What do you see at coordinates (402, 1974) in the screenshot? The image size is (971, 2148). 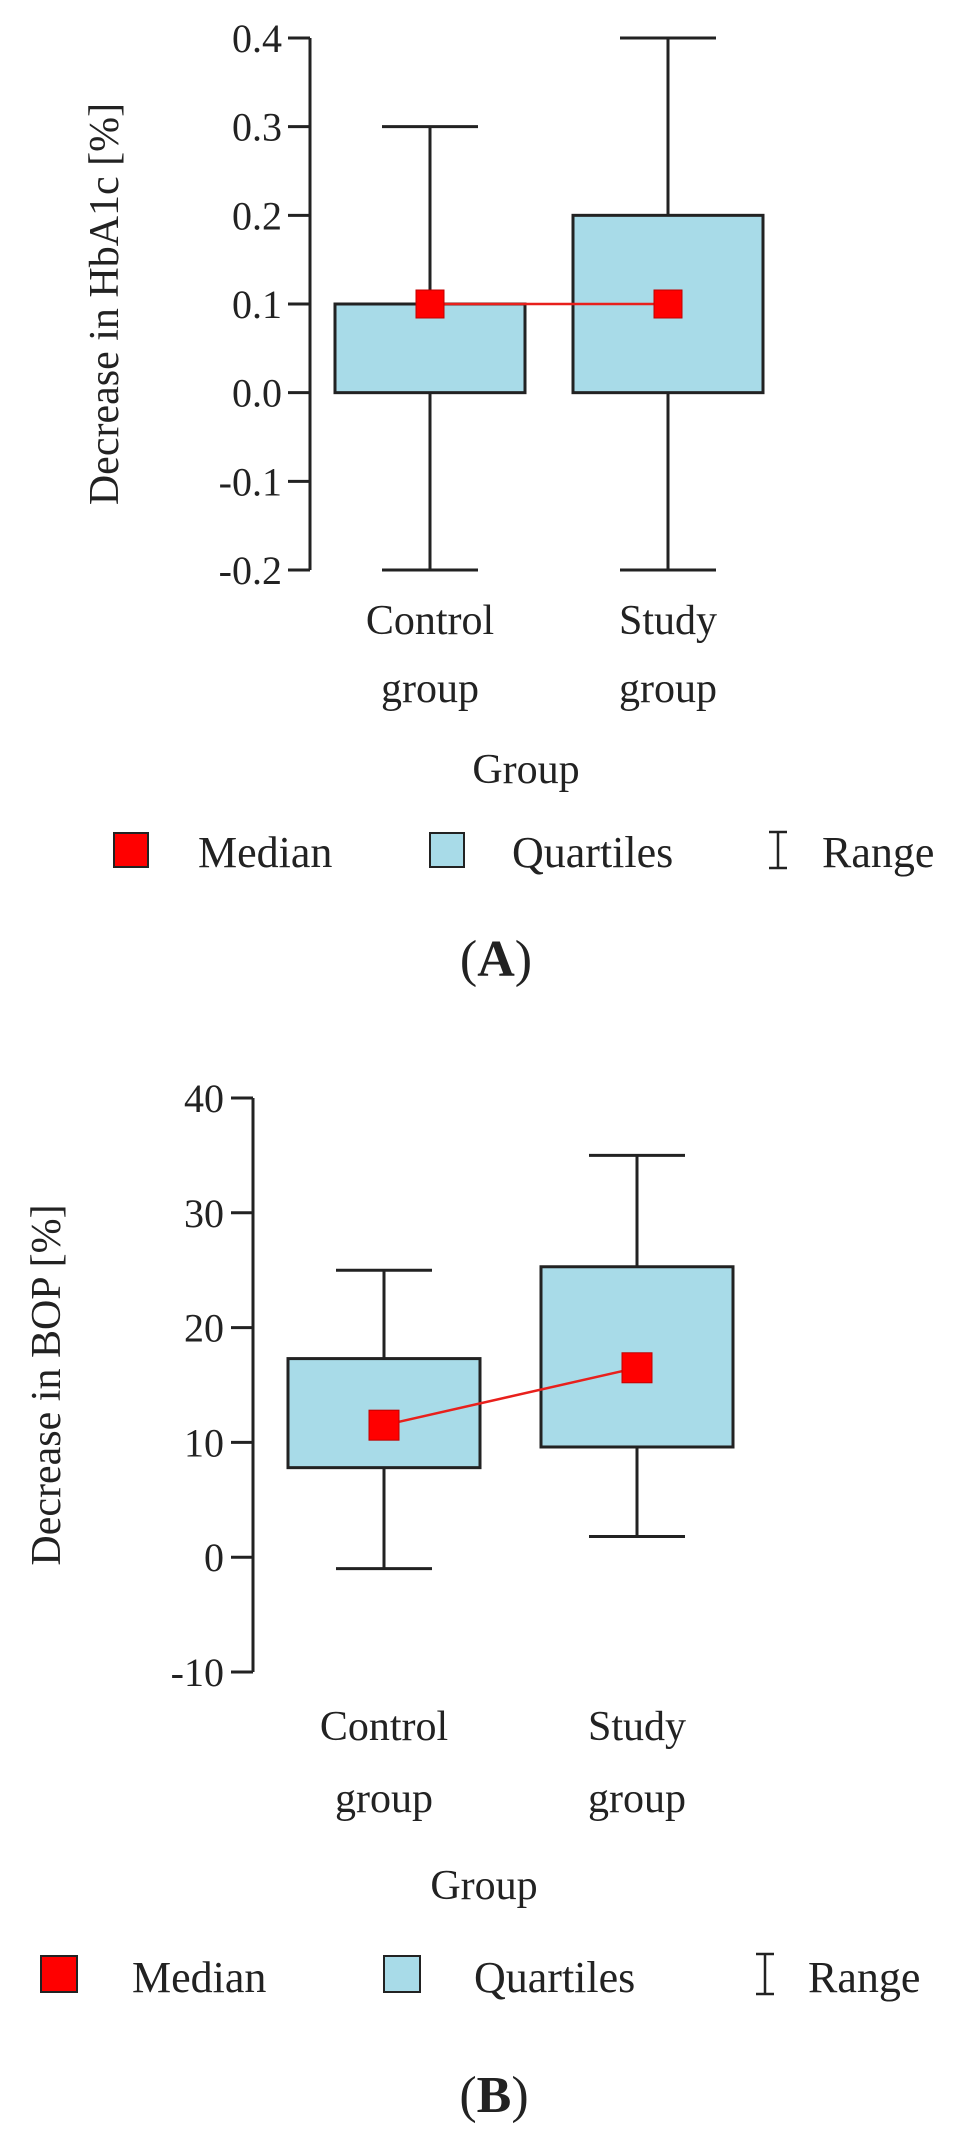 I see `legend-quartiles-swatch-b` at bounding box center [402, 1974].